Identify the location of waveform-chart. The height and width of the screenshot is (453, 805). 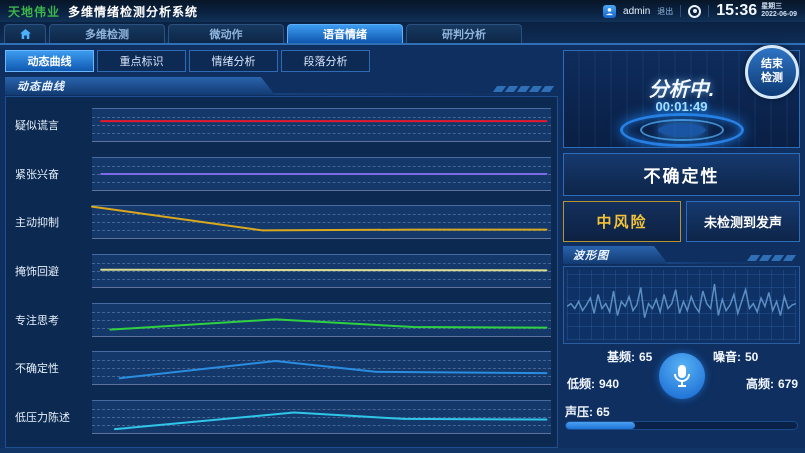
(681, 305).